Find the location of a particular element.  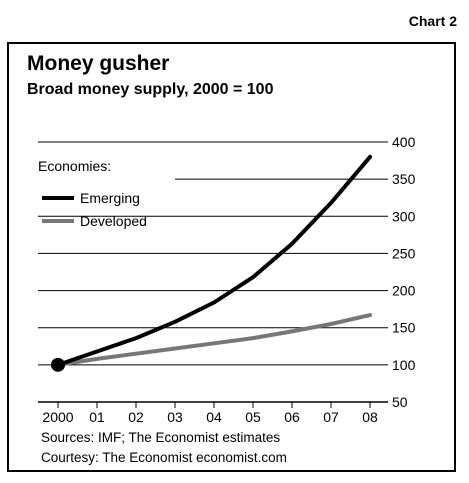

y-tick-label: 200 is located at coordinates (404, 291).